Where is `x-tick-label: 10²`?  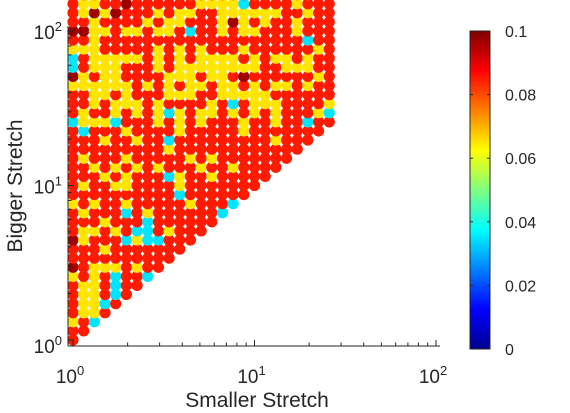 x-tick-label: 10² is located at coordinates (433, 375).